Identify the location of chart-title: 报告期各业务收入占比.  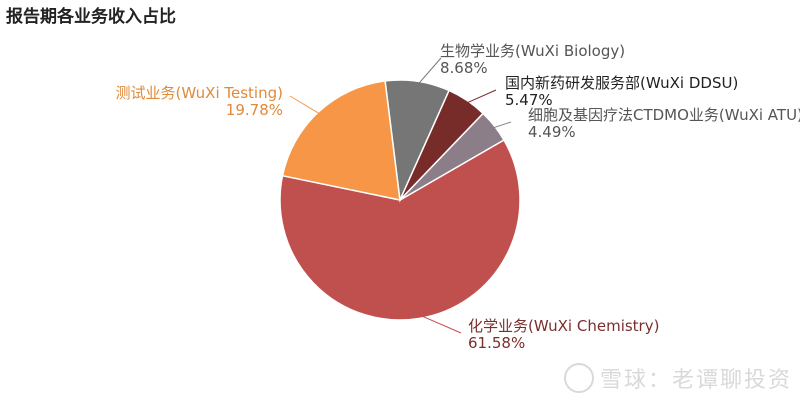
(91, 17).